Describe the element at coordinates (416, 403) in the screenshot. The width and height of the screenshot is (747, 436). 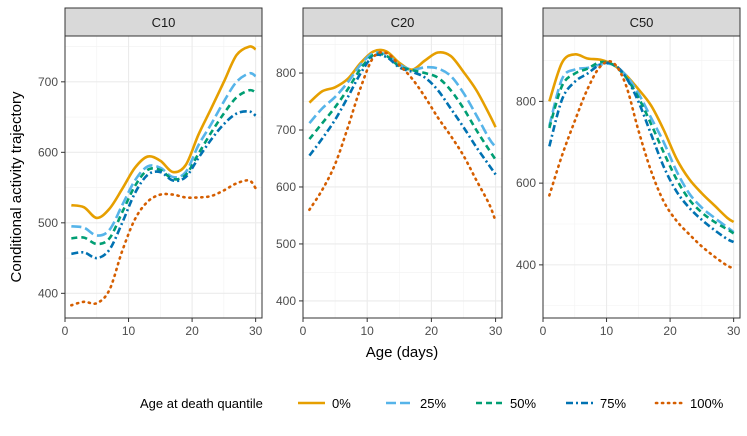
I see `legend-item-25pct: 25%` at that location.